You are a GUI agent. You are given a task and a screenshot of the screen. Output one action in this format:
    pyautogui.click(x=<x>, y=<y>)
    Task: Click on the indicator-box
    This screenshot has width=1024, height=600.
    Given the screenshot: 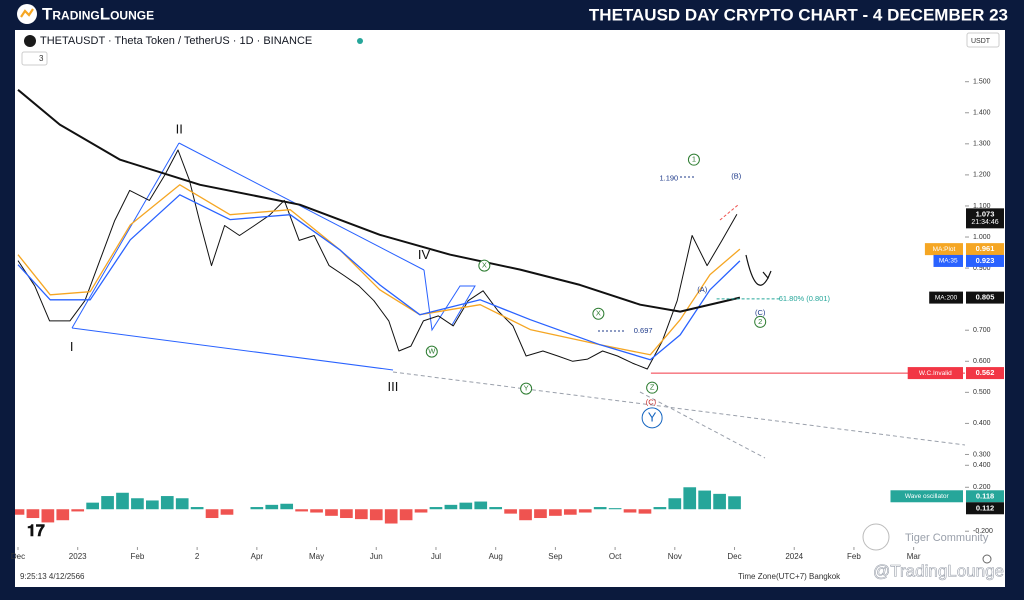 What is the action you would take?
    pyautogui.click(x=34, y=58)
    